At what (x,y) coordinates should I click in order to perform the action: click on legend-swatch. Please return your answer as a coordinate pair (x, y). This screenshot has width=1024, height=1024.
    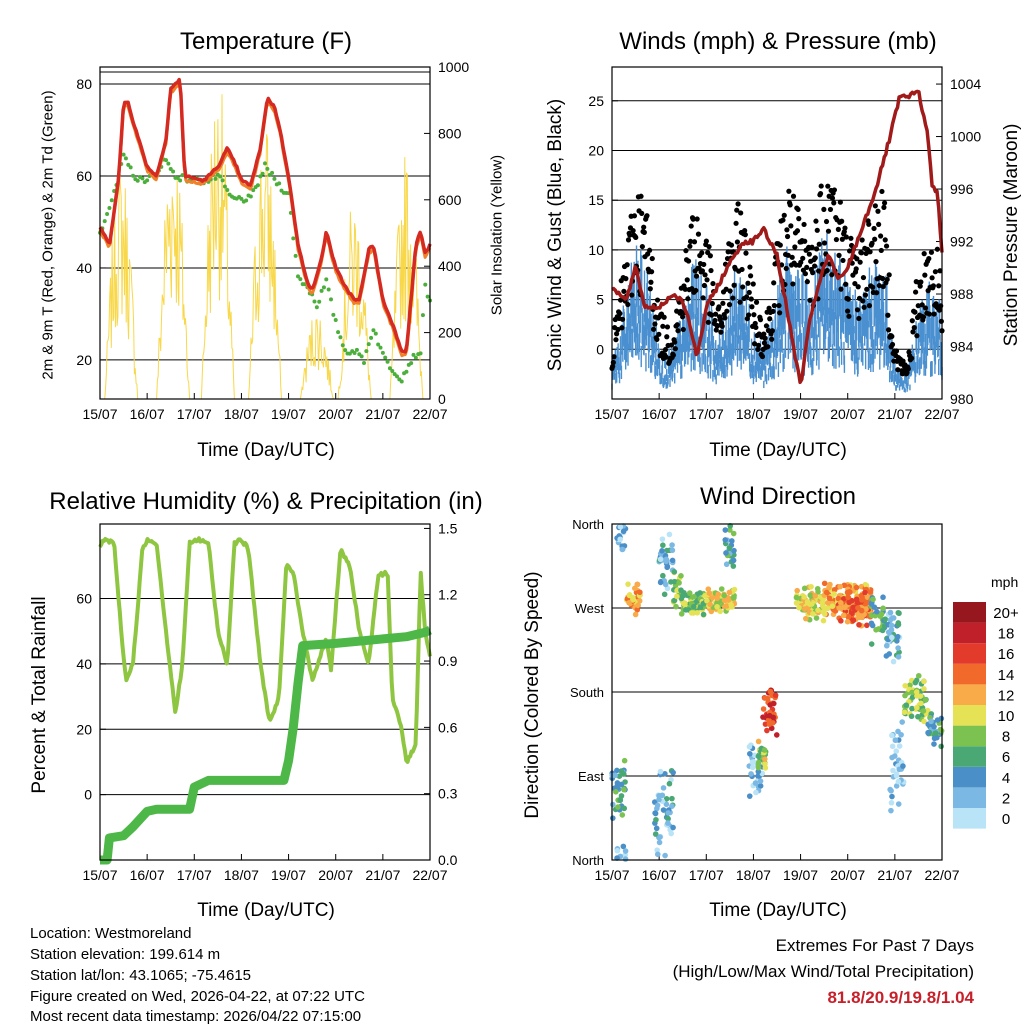
    Looking at the image, I should click on (969, 715).